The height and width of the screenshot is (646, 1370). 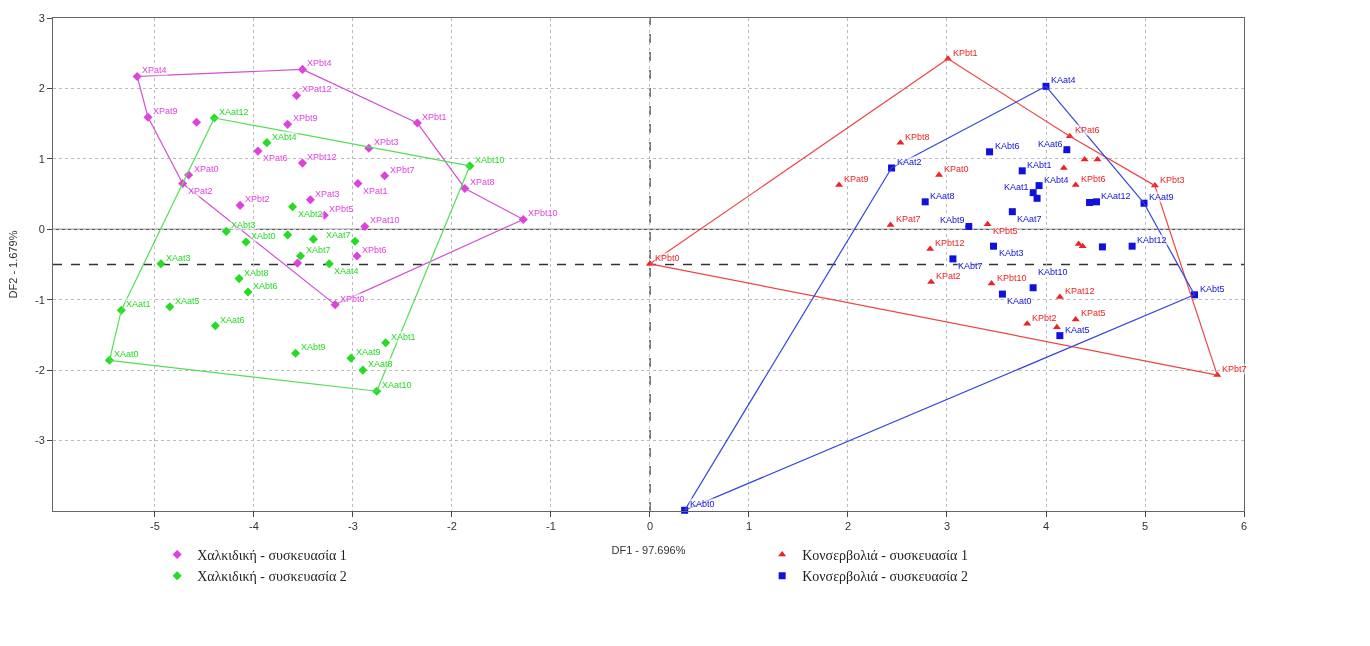 I want to click on annotation: KPat2, so click(x=948, y=276).